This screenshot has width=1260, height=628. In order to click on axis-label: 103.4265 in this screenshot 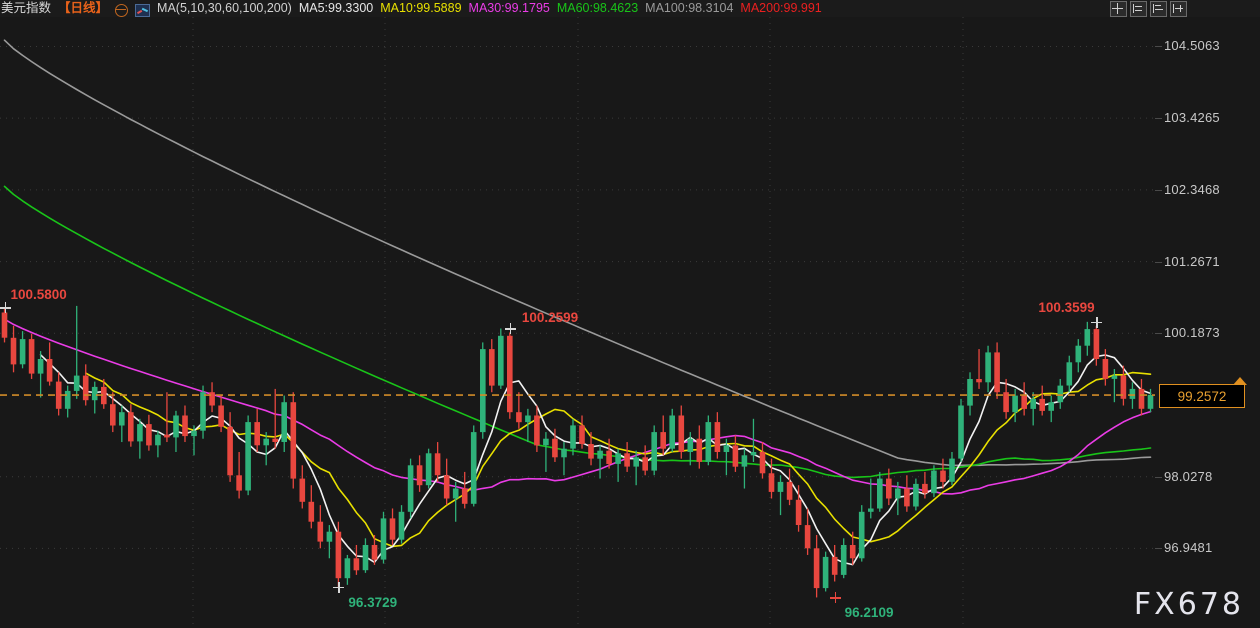, I will do `click(1192, 118)`.